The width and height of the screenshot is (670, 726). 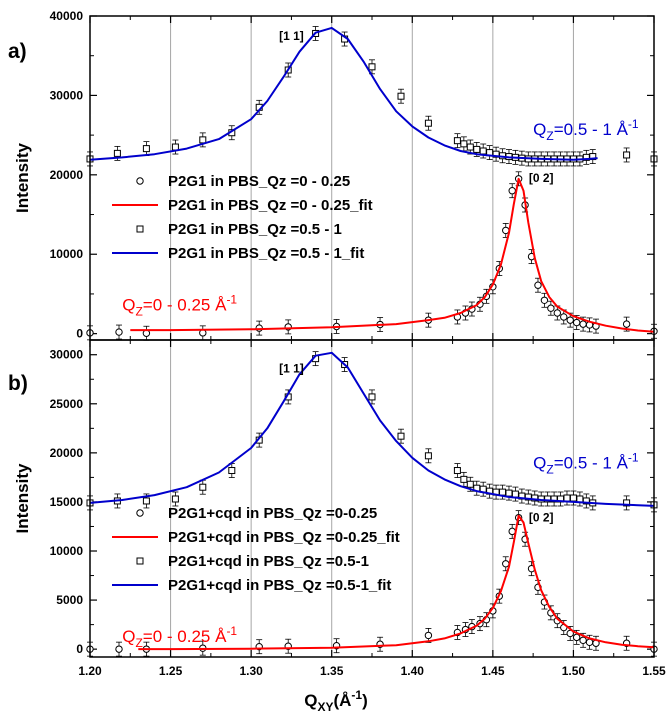 I want to click on legend-entry: P2G1 in PBS_Qz =0.5 - 1, so click(x=255, y=229).